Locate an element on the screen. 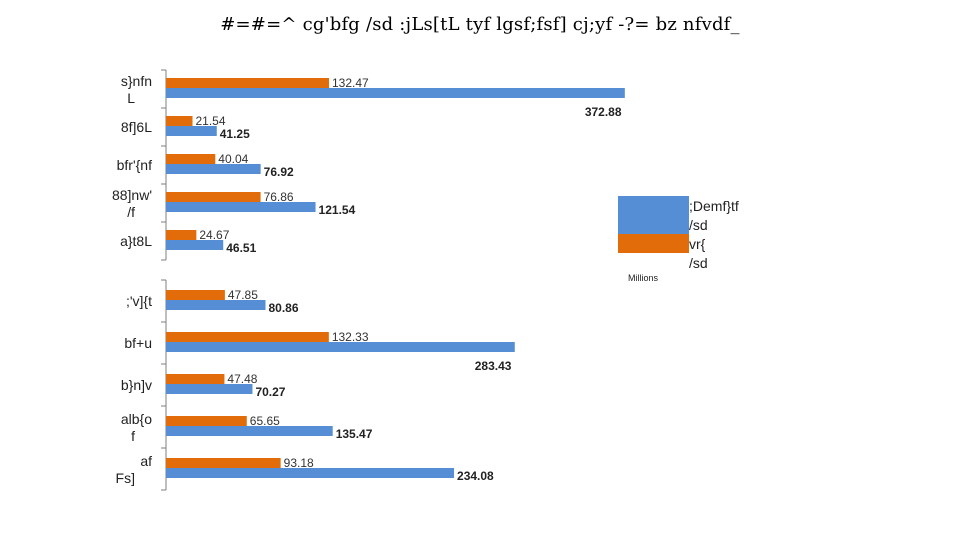 This screenshot has width=960, height=540. category-label: 8f]6L is located at coordinates (136, 127).